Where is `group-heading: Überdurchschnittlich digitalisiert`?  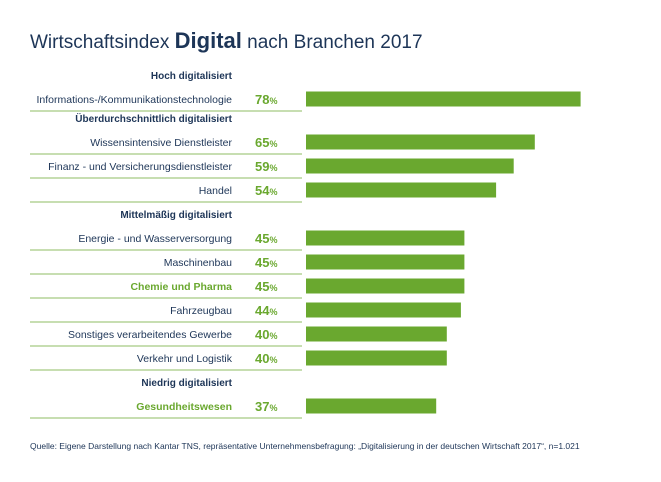
group-heading: Überdurchschnittlich digitalisiert is located at coordinates (153, 118).